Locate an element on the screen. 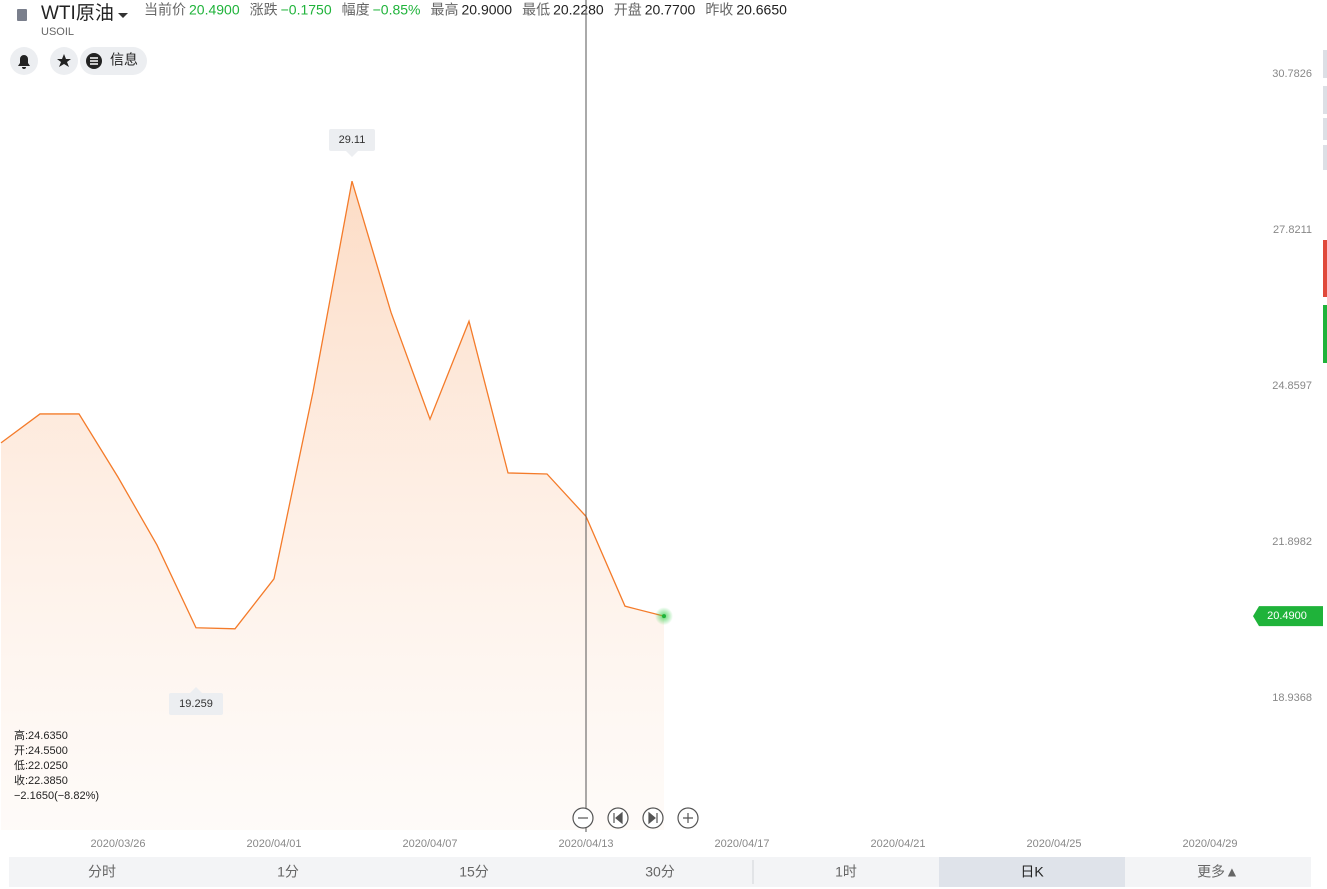  quote-label: 涨跌 is located at coordinates (264, 10).